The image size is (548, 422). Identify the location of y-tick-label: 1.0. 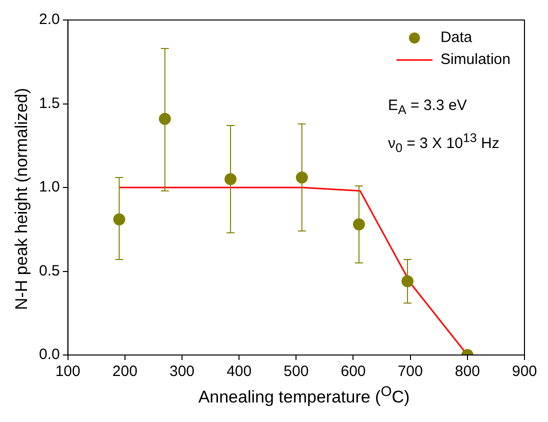
(49, 187).